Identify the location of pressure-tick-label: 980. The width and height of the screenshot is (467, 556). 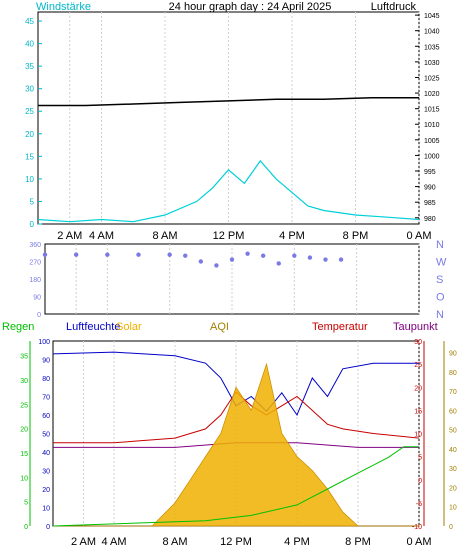
(430, 219).